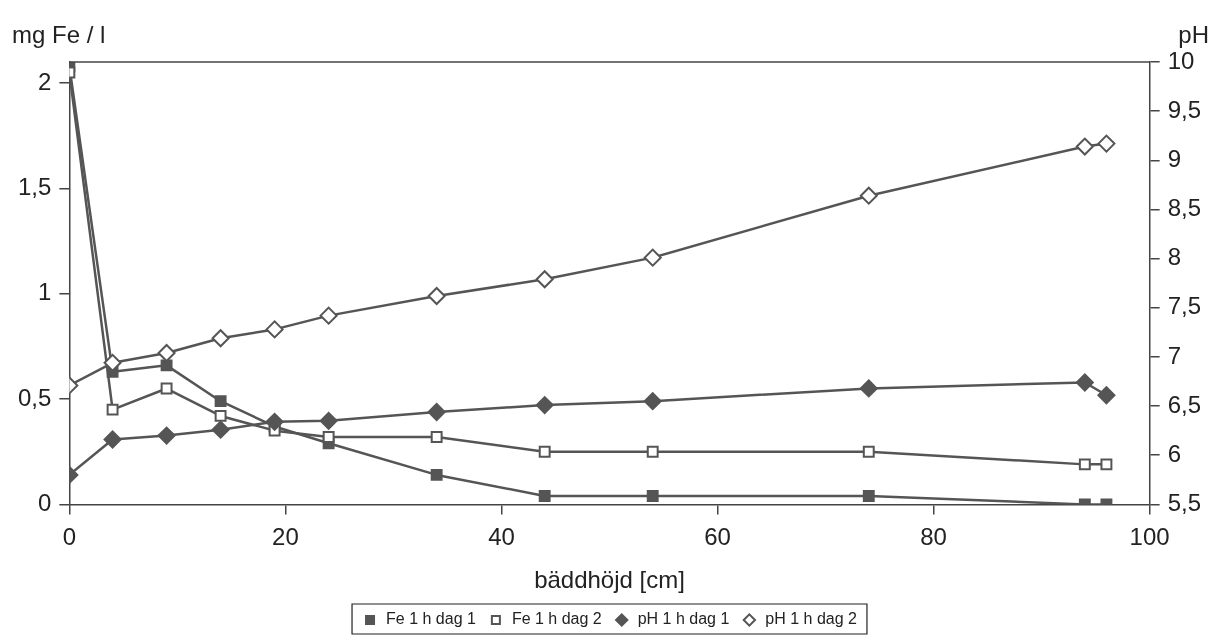 Image resolution: width=1217 pixels, height=638 pixels. Describe the element at coordinates (1174, 257) in the screenshot. I see `y2-tick-label: 8` at that location.